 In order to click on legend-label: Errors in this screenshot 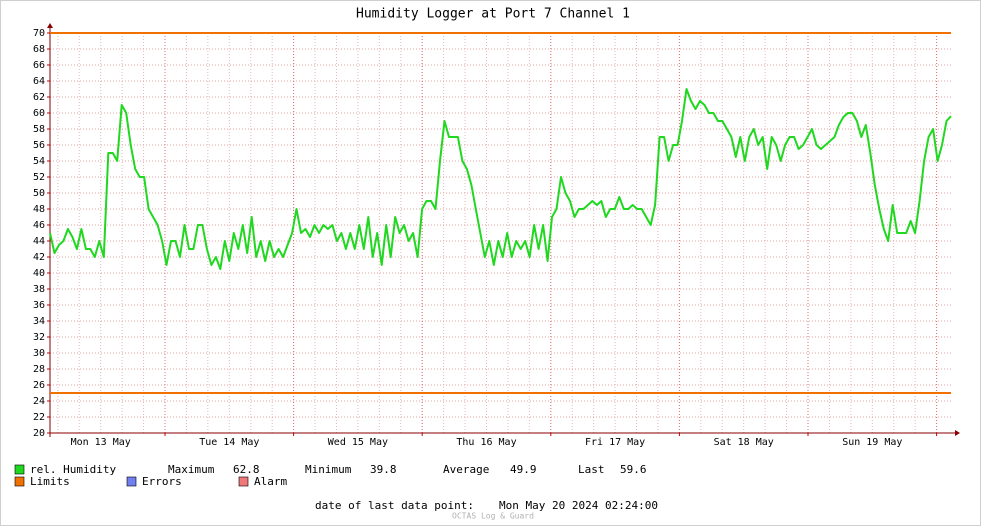, I will do `click(162, 481)`.